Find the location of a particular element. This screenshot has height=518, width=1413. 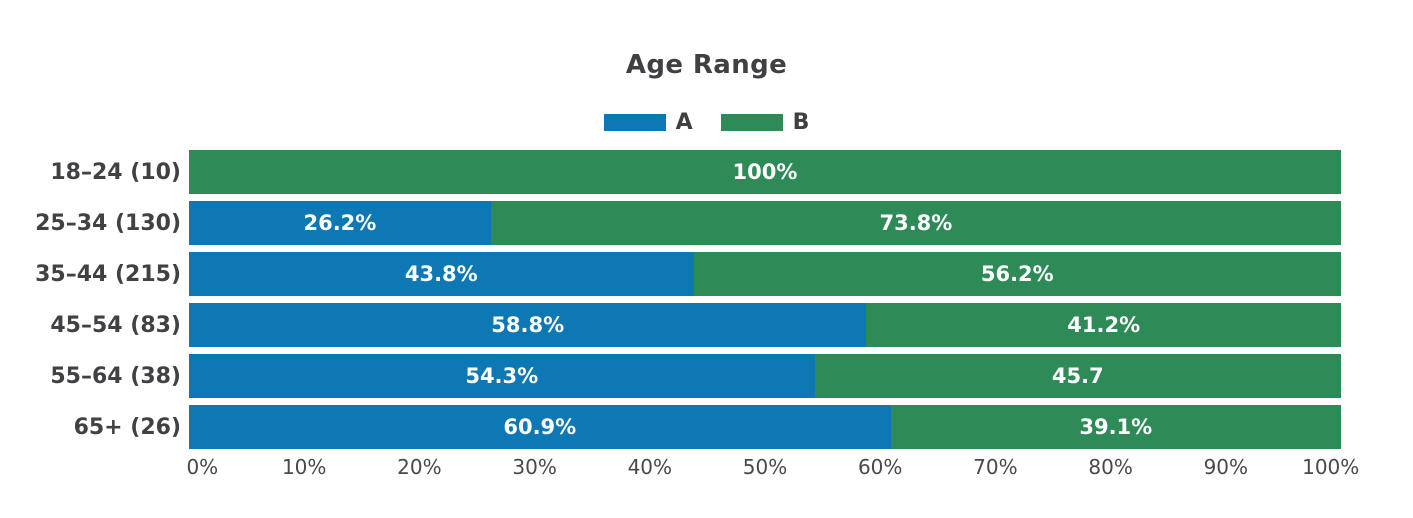

bar-segment-b: 100% is located at coordinates (765, 172).